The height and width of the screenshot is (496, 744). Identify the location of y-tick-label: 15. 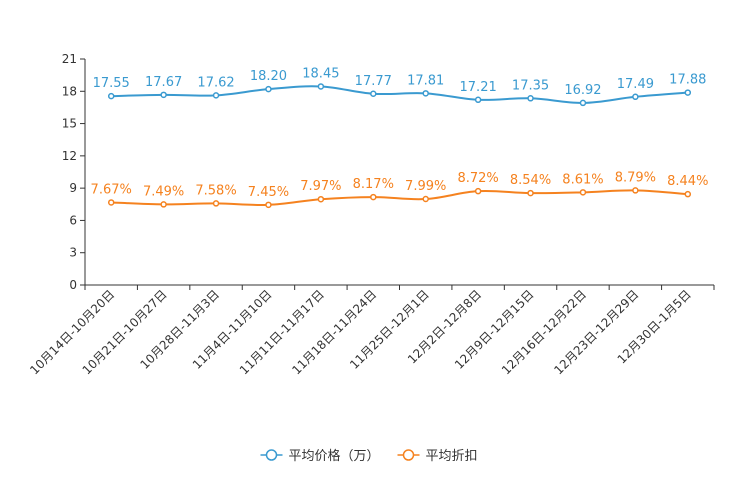
(69, 124).